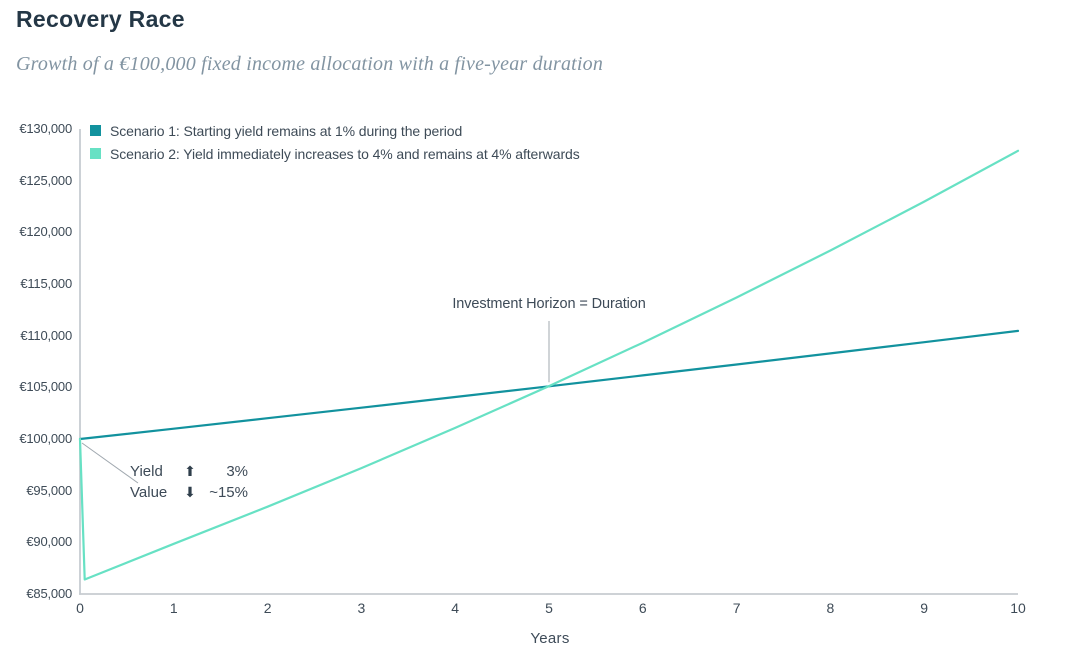 The width and height of the screenshot is (1082, 669). Describe the element at coordinates (95, 130) in the screenshot. I see `scenario-1-swatch-icon` at that location.